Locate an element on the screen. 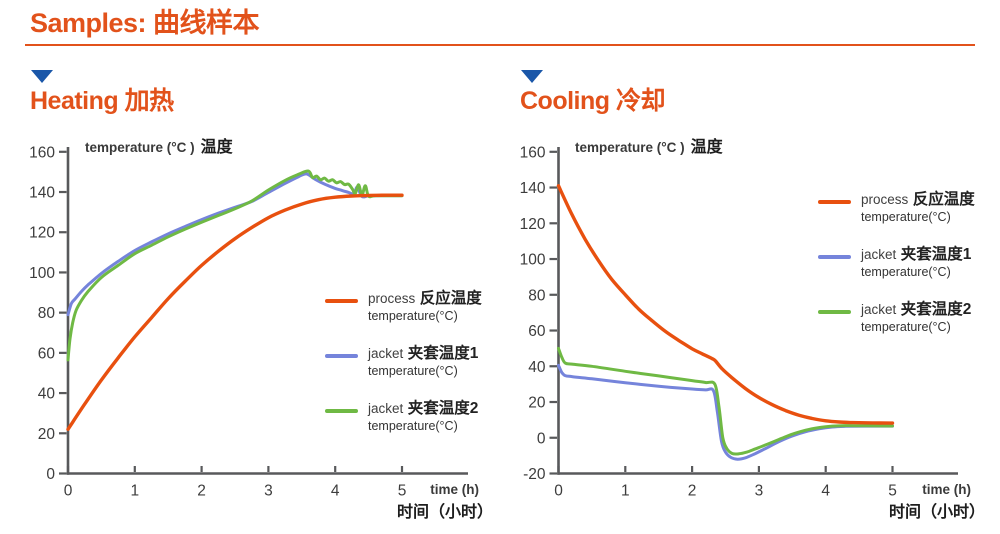 The width and height of the screenshot is (1000, 534). x-axis-title-cooling: time (h) 时间（小时） is located at coordinates (929, 502).